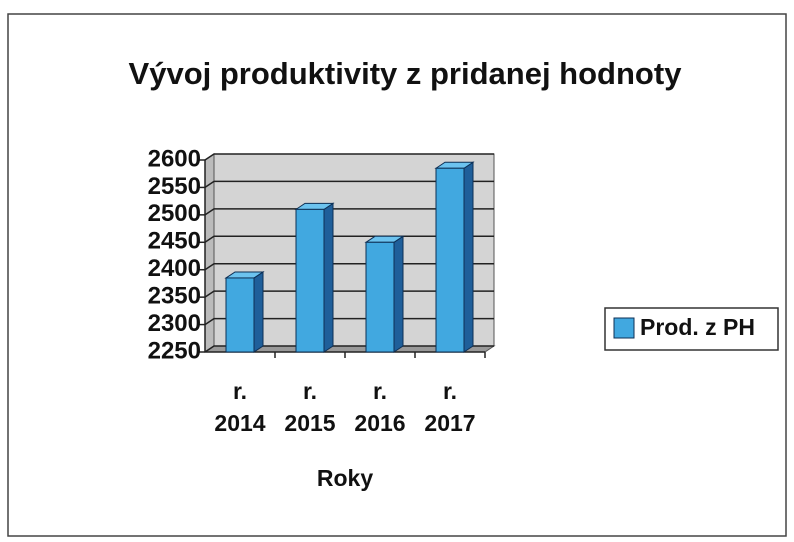  I want to click on y-tick-label: 2600, so click(174, 158).